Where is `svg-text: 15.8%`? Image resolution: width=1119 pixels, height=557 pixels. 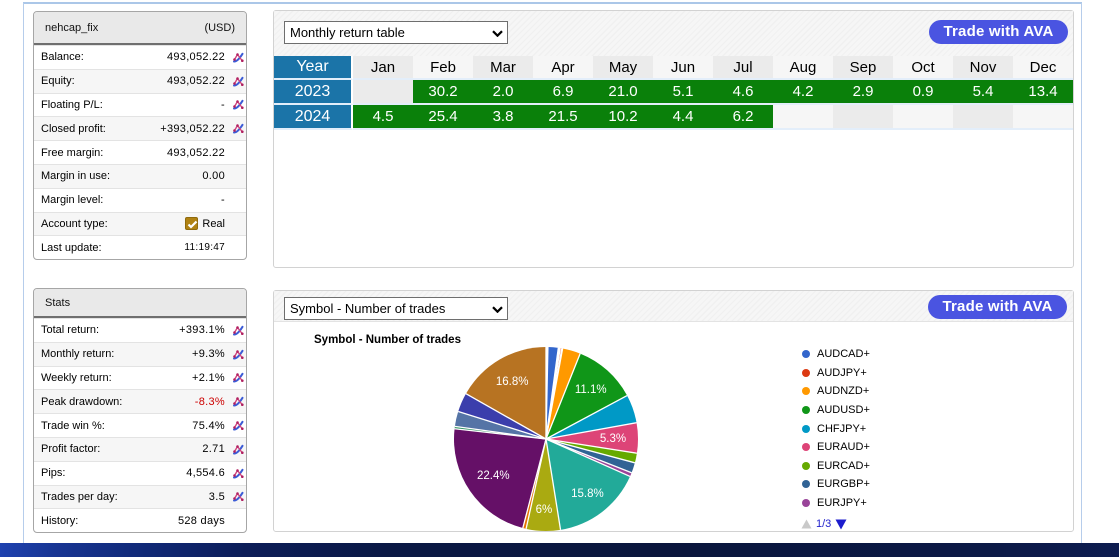 svg-text: 15.8% is located at coordinates (587, 494).